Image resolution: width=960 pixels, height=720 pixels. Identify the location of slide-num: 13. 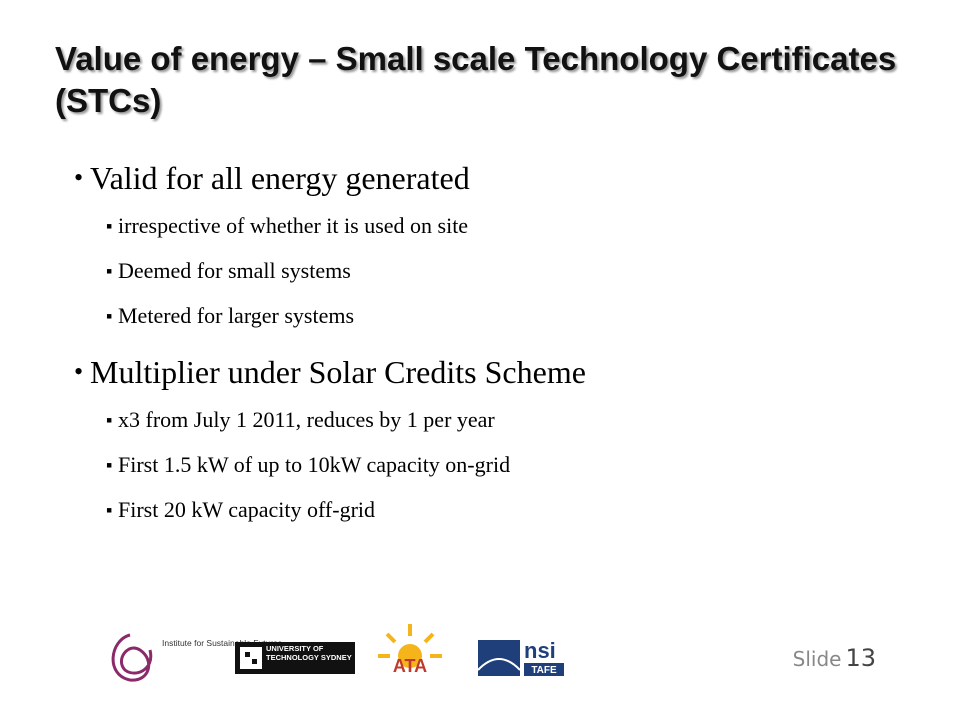
(860, 658).